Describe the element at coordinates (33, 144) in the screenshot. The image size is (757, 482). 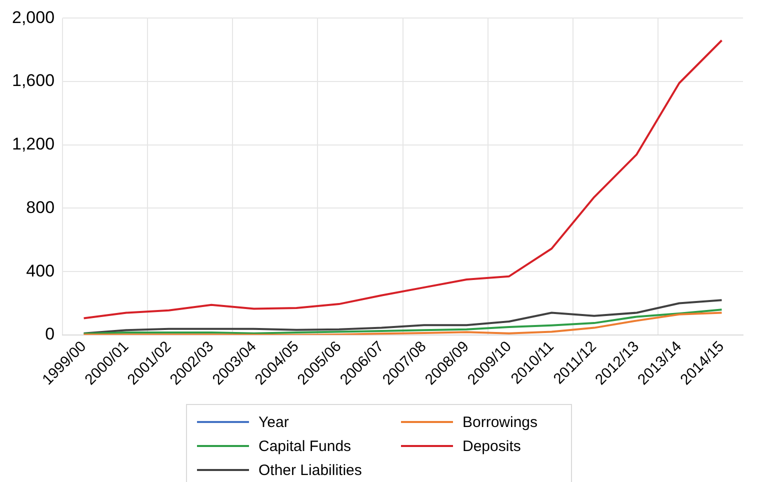
I see `y-tick-label: 1,200` at that location.